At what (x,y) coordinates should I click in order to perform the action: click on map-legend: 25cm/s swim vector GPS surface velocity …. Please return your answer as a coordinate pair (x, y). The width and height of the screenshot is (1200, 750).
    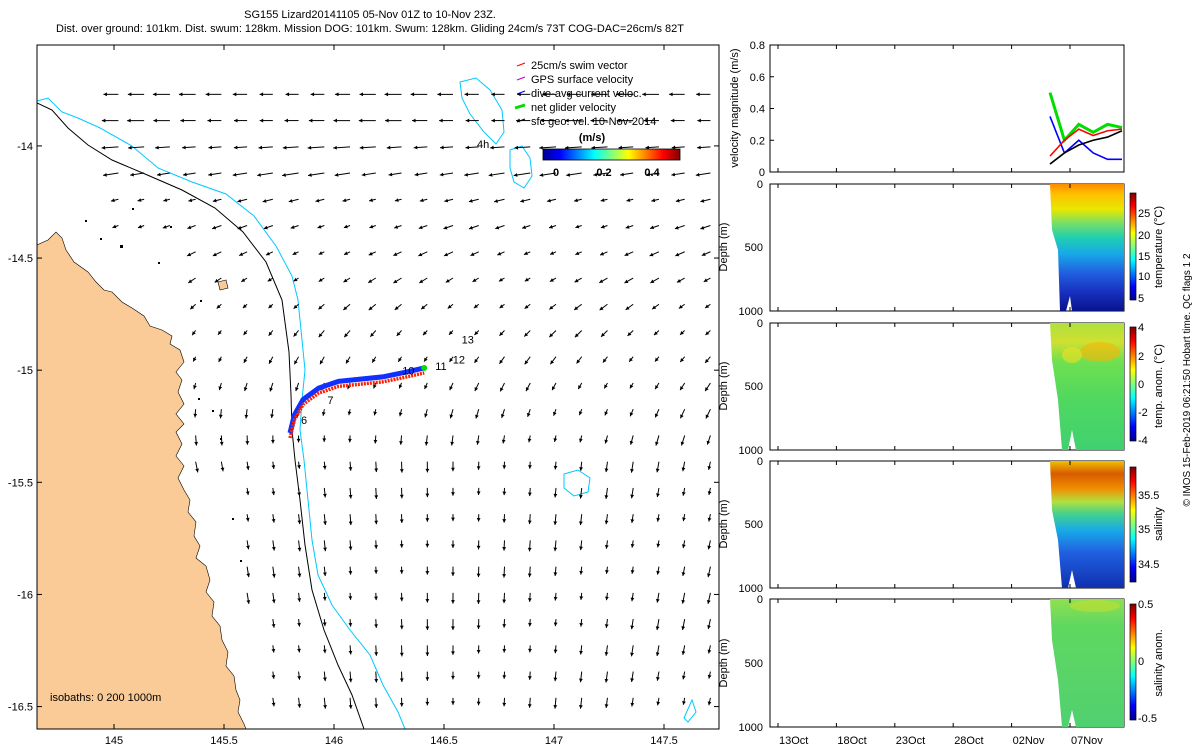
    Looking at the image, I should click on (585, 94).